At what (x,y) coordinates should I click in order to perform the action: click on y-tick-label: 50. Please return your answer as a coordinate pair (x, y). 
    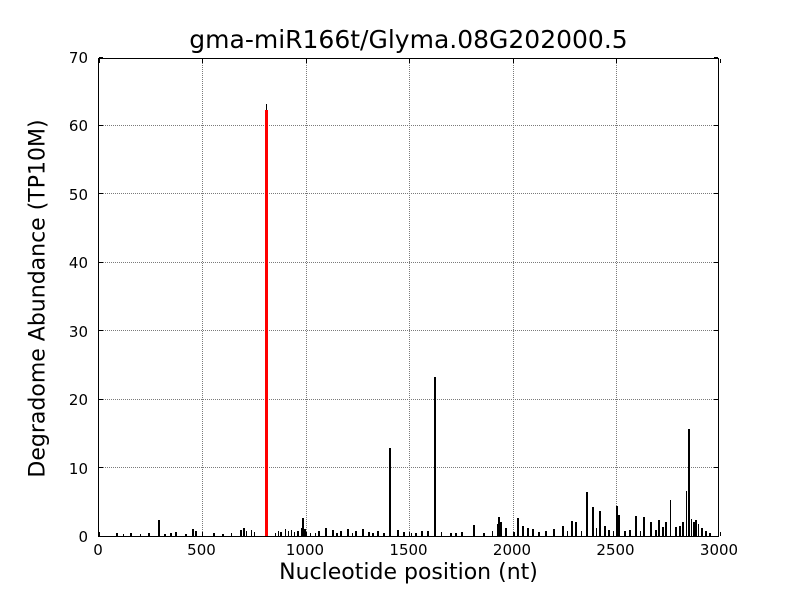
    Looking at the image, I should click on (78, 194).